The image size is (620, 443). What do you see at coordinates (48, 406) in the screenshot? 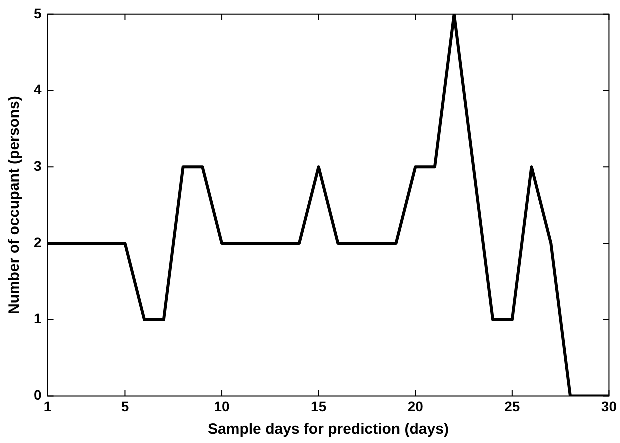
I see `x-tick-label: 1` at bounding box center [48, 406].